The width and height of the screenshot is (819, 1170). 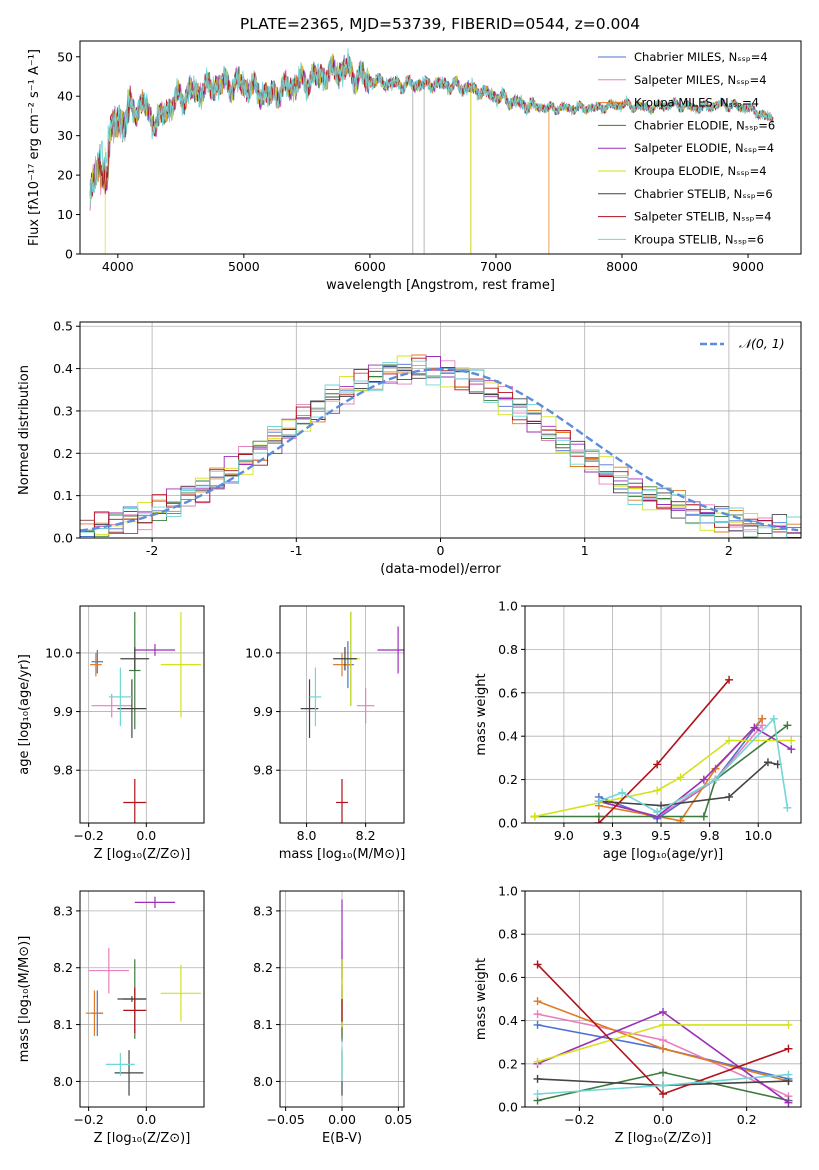 I want to click on spectrum-plot-area, so click(x=431, y=151).